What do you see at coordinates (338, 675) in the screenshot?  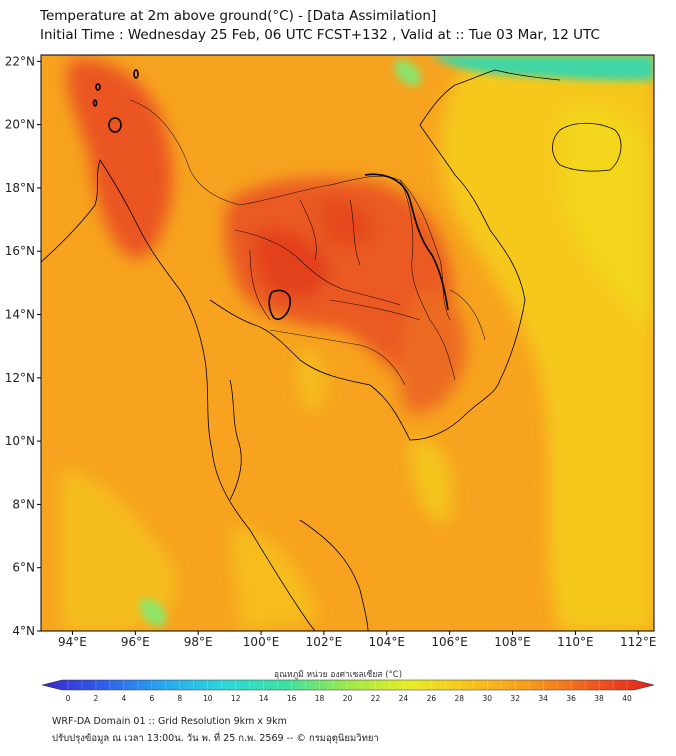 I see `colorbar-title: อุณหภูมิ หน่วย องศาเซลเซียส (°C)` at bounding box center [338, 675].